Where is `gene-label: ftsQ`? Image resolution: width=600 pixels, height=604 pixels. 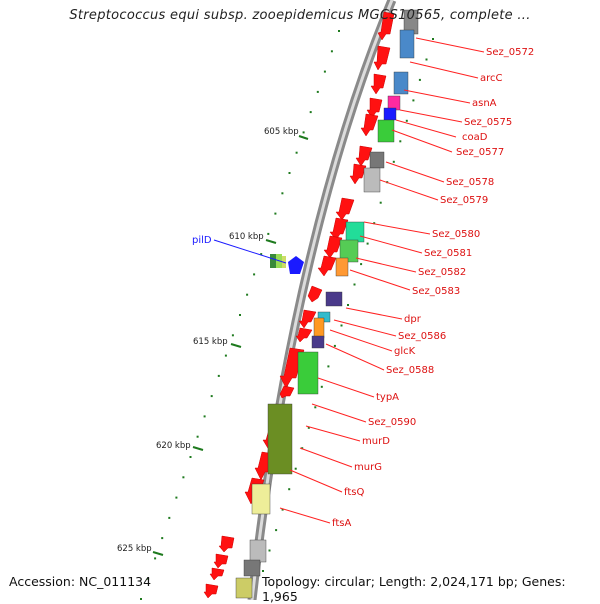
gene-label: ftsQ is located at coordinates (354, 492).